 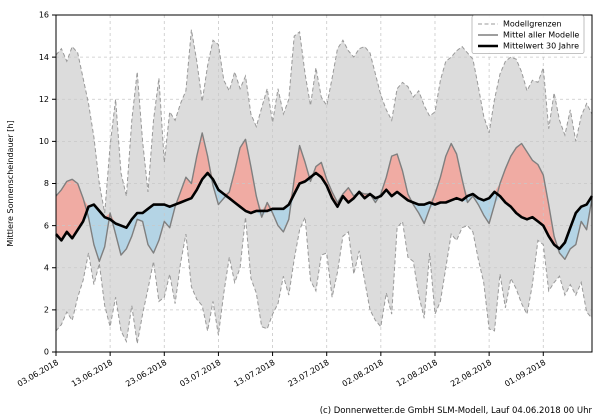 I want to click on legend-box, so click(x=528, y=34).